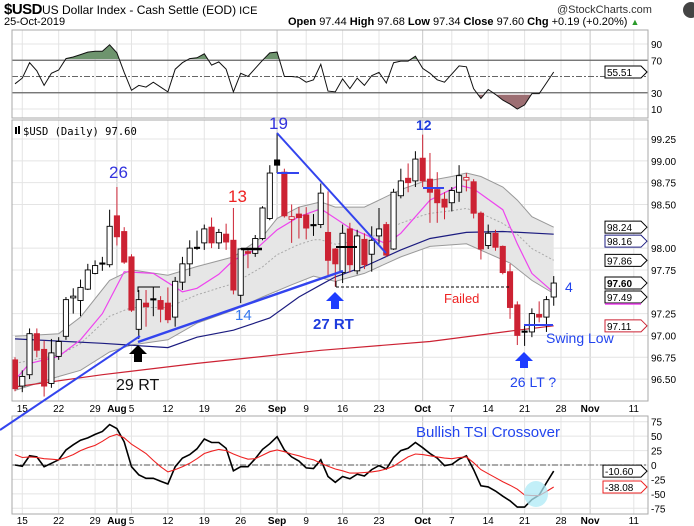 This screenshot has width=694, height=526. Describe the element at coordinates (619, 327) in the screenshot. I see `value-tag-text: 97.11` at that location.